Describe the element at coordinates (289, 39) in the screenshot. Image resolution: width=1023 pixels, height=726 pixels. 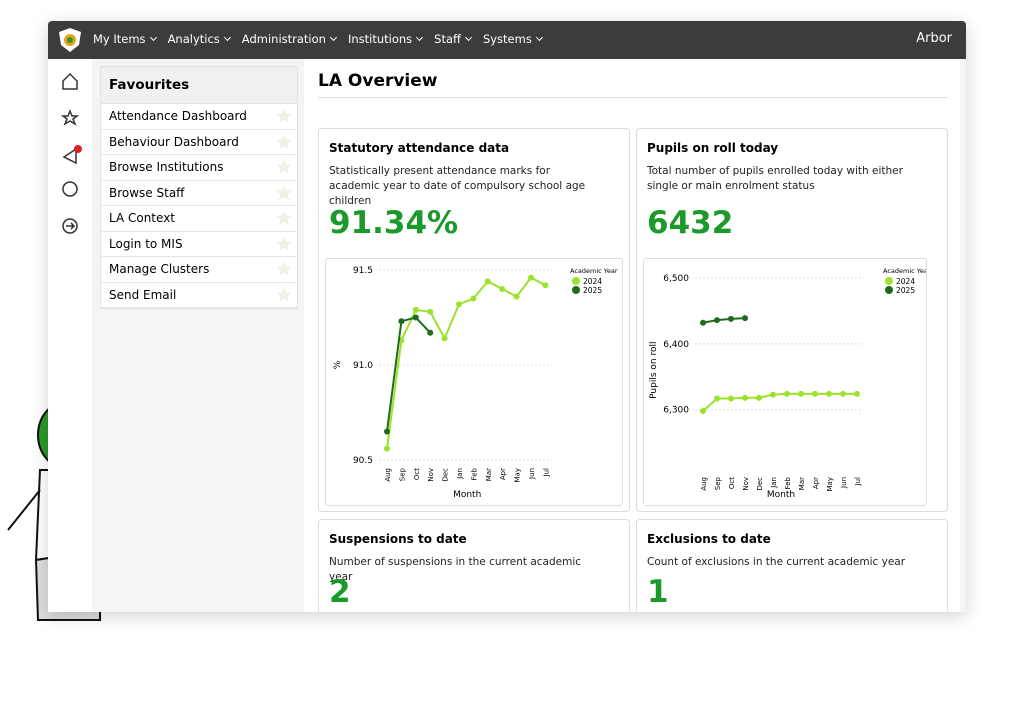
I see `nav-item: Administration` at that location.